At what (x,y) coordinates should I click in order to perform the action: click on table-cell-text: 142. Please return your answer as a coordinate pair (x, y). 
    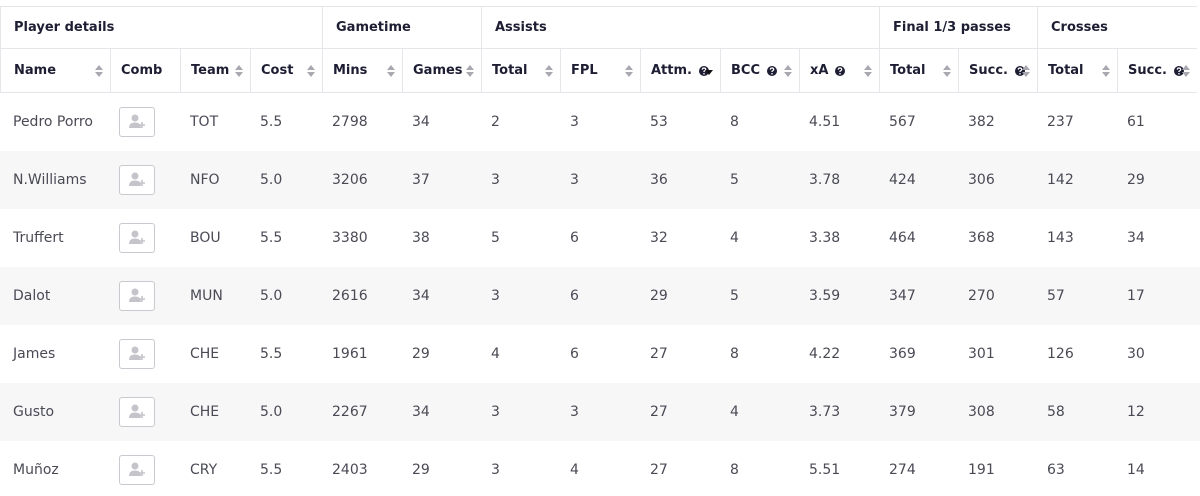
    Looking at the image, I should click on (1060, 180).